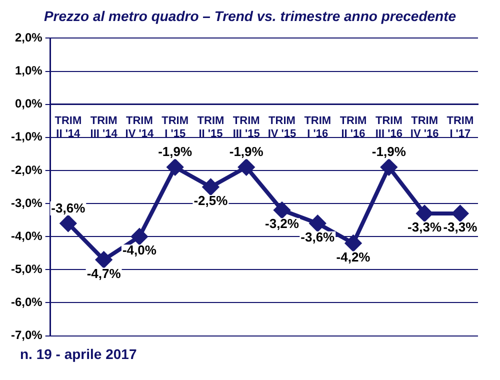  Describe the element at coordinates (210, 127) in the screenshot. I see `x-tick-label: TRIM II '15` at that location.